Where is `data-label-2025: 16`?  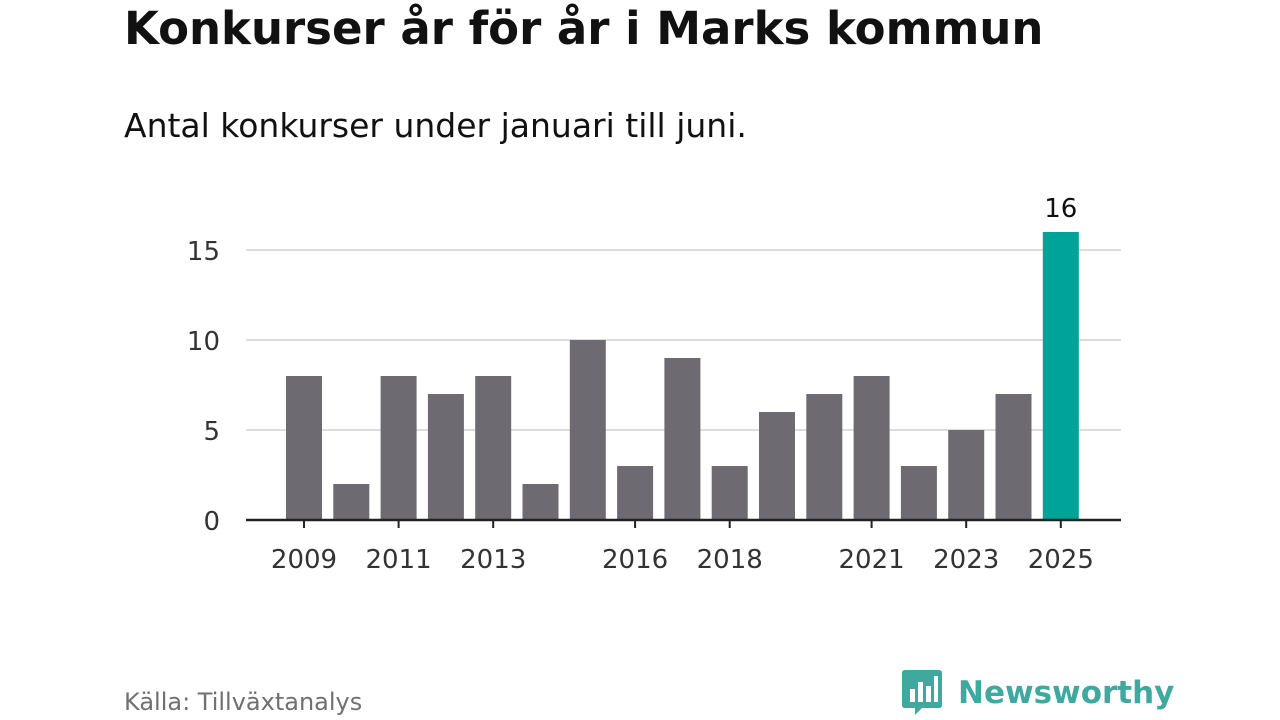
data-label-2025: 16 is located at coordinates (1060, 209).